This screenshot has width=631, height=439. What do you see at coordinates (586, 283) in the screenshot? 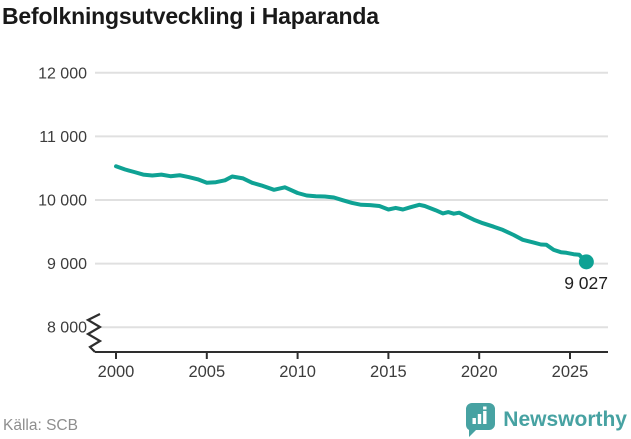
I see `end-value-label: 9 027` at bounding box center [586, 283].